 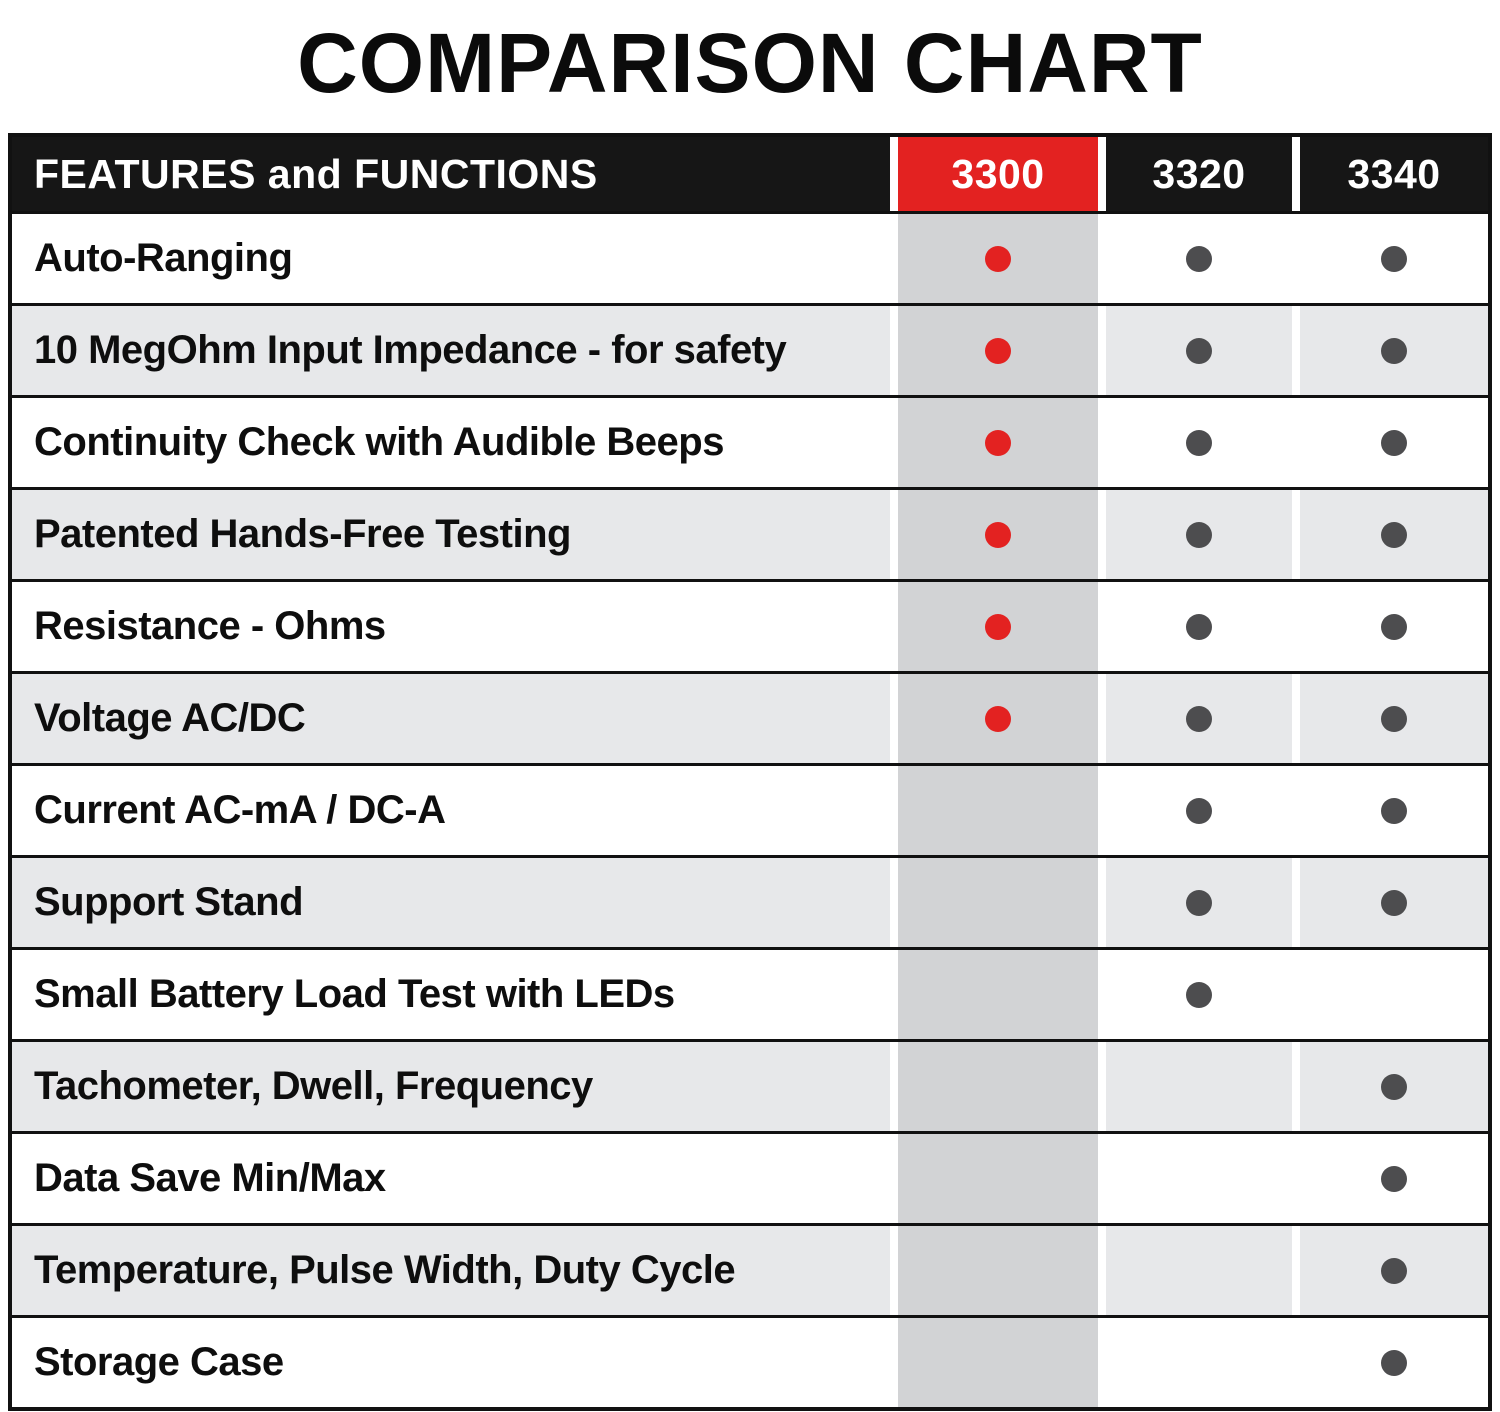 What do you see at coordinates (1394, 174) in the screenshot?
I see `model-column-header-3340: 3340` at bounding box center [1394, 174].